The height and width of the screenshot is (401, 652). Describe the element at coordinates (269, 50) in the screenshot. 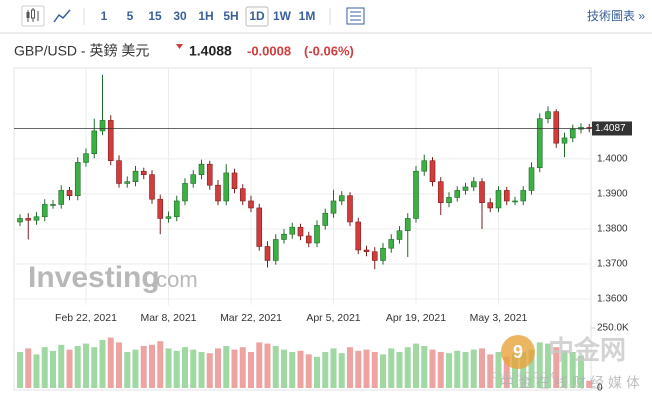

I see `change: -0.0008` at that location.